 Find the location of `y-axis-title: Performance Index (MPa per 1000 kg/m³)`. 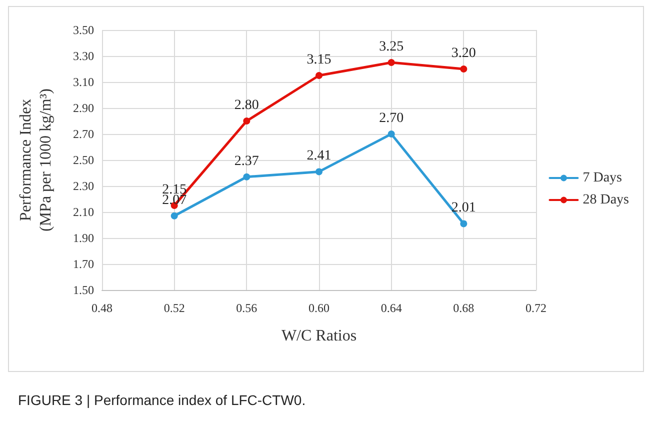

y-axis-title: Performance Index (MPa per 1000 kg/m³) is located at coordinates (36, 160).